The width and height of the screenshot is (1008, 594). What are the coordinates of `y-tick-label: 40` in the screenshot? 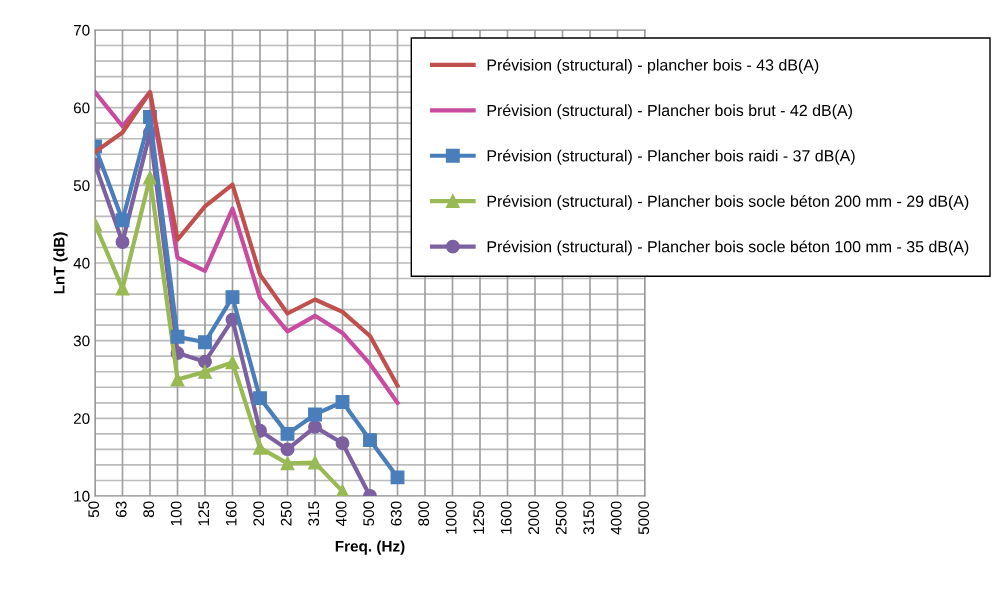 It's located at (81, 263).